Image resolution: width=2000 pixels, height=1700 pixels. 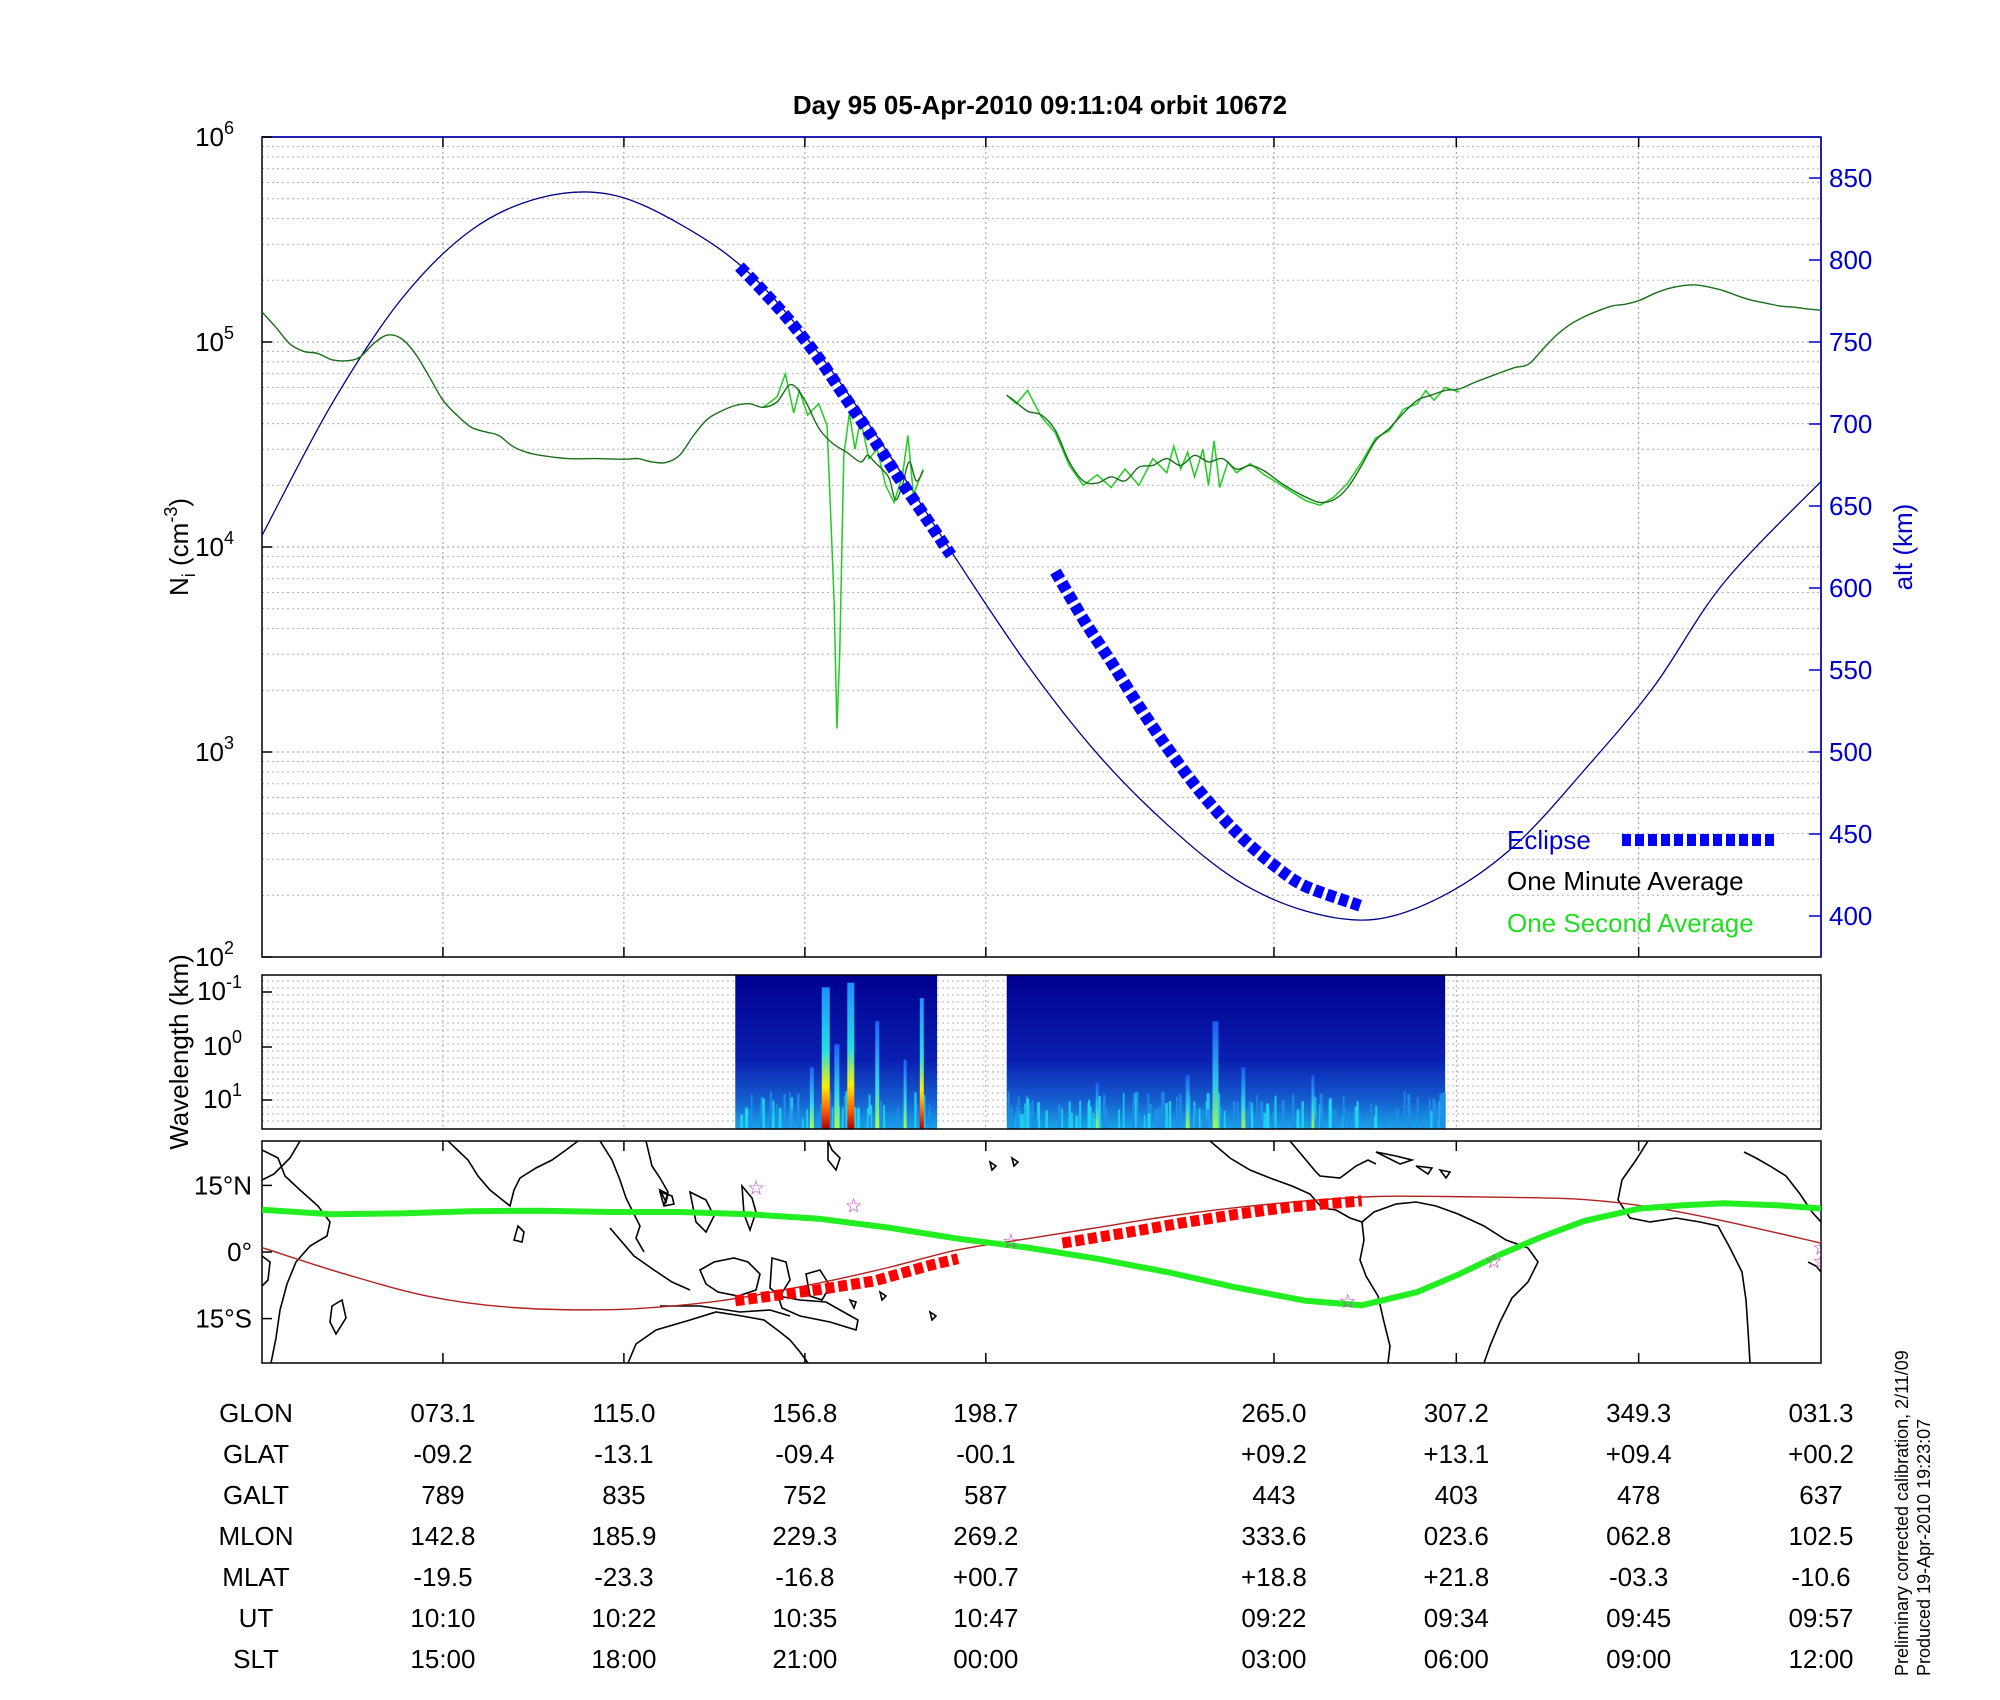 I want to click on table-cell: 12:00, so click(x=1820, y=1659).